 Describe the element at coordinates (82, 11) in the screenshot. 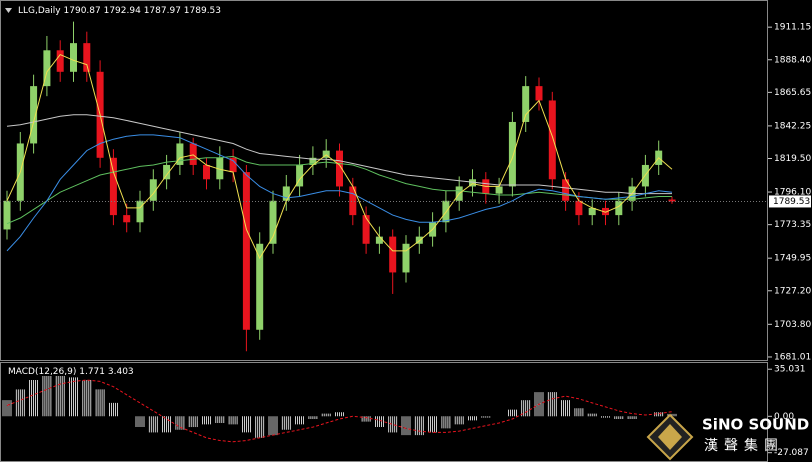

I see `last-open: 1790.87` at that location.